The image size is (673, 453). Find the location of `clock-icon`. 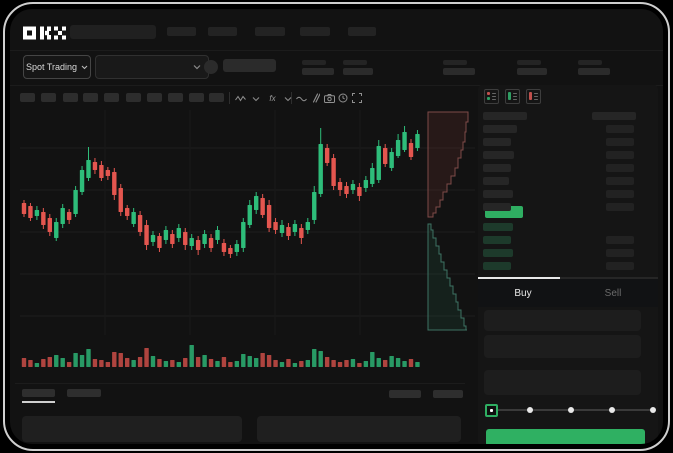

clock-icon is located at coordinates (343, 98).